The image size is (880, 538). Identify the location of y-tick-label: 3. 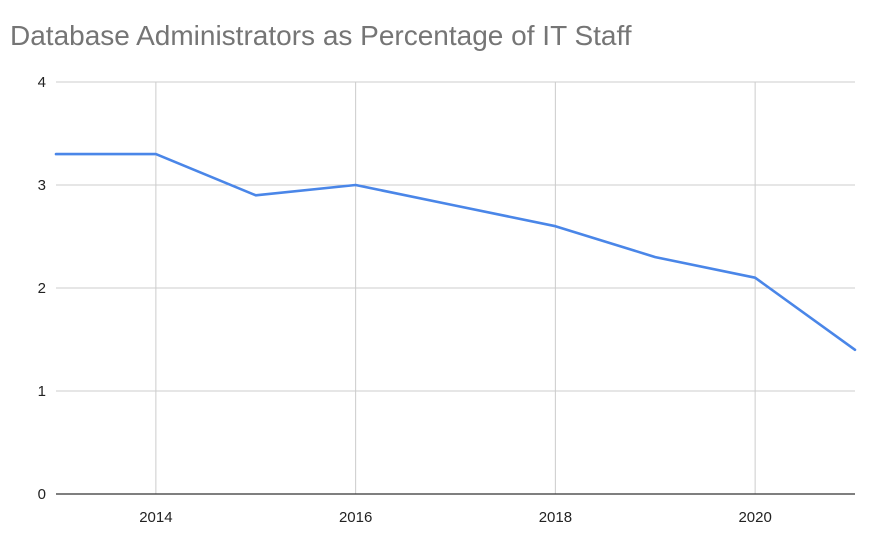
(42, 185).